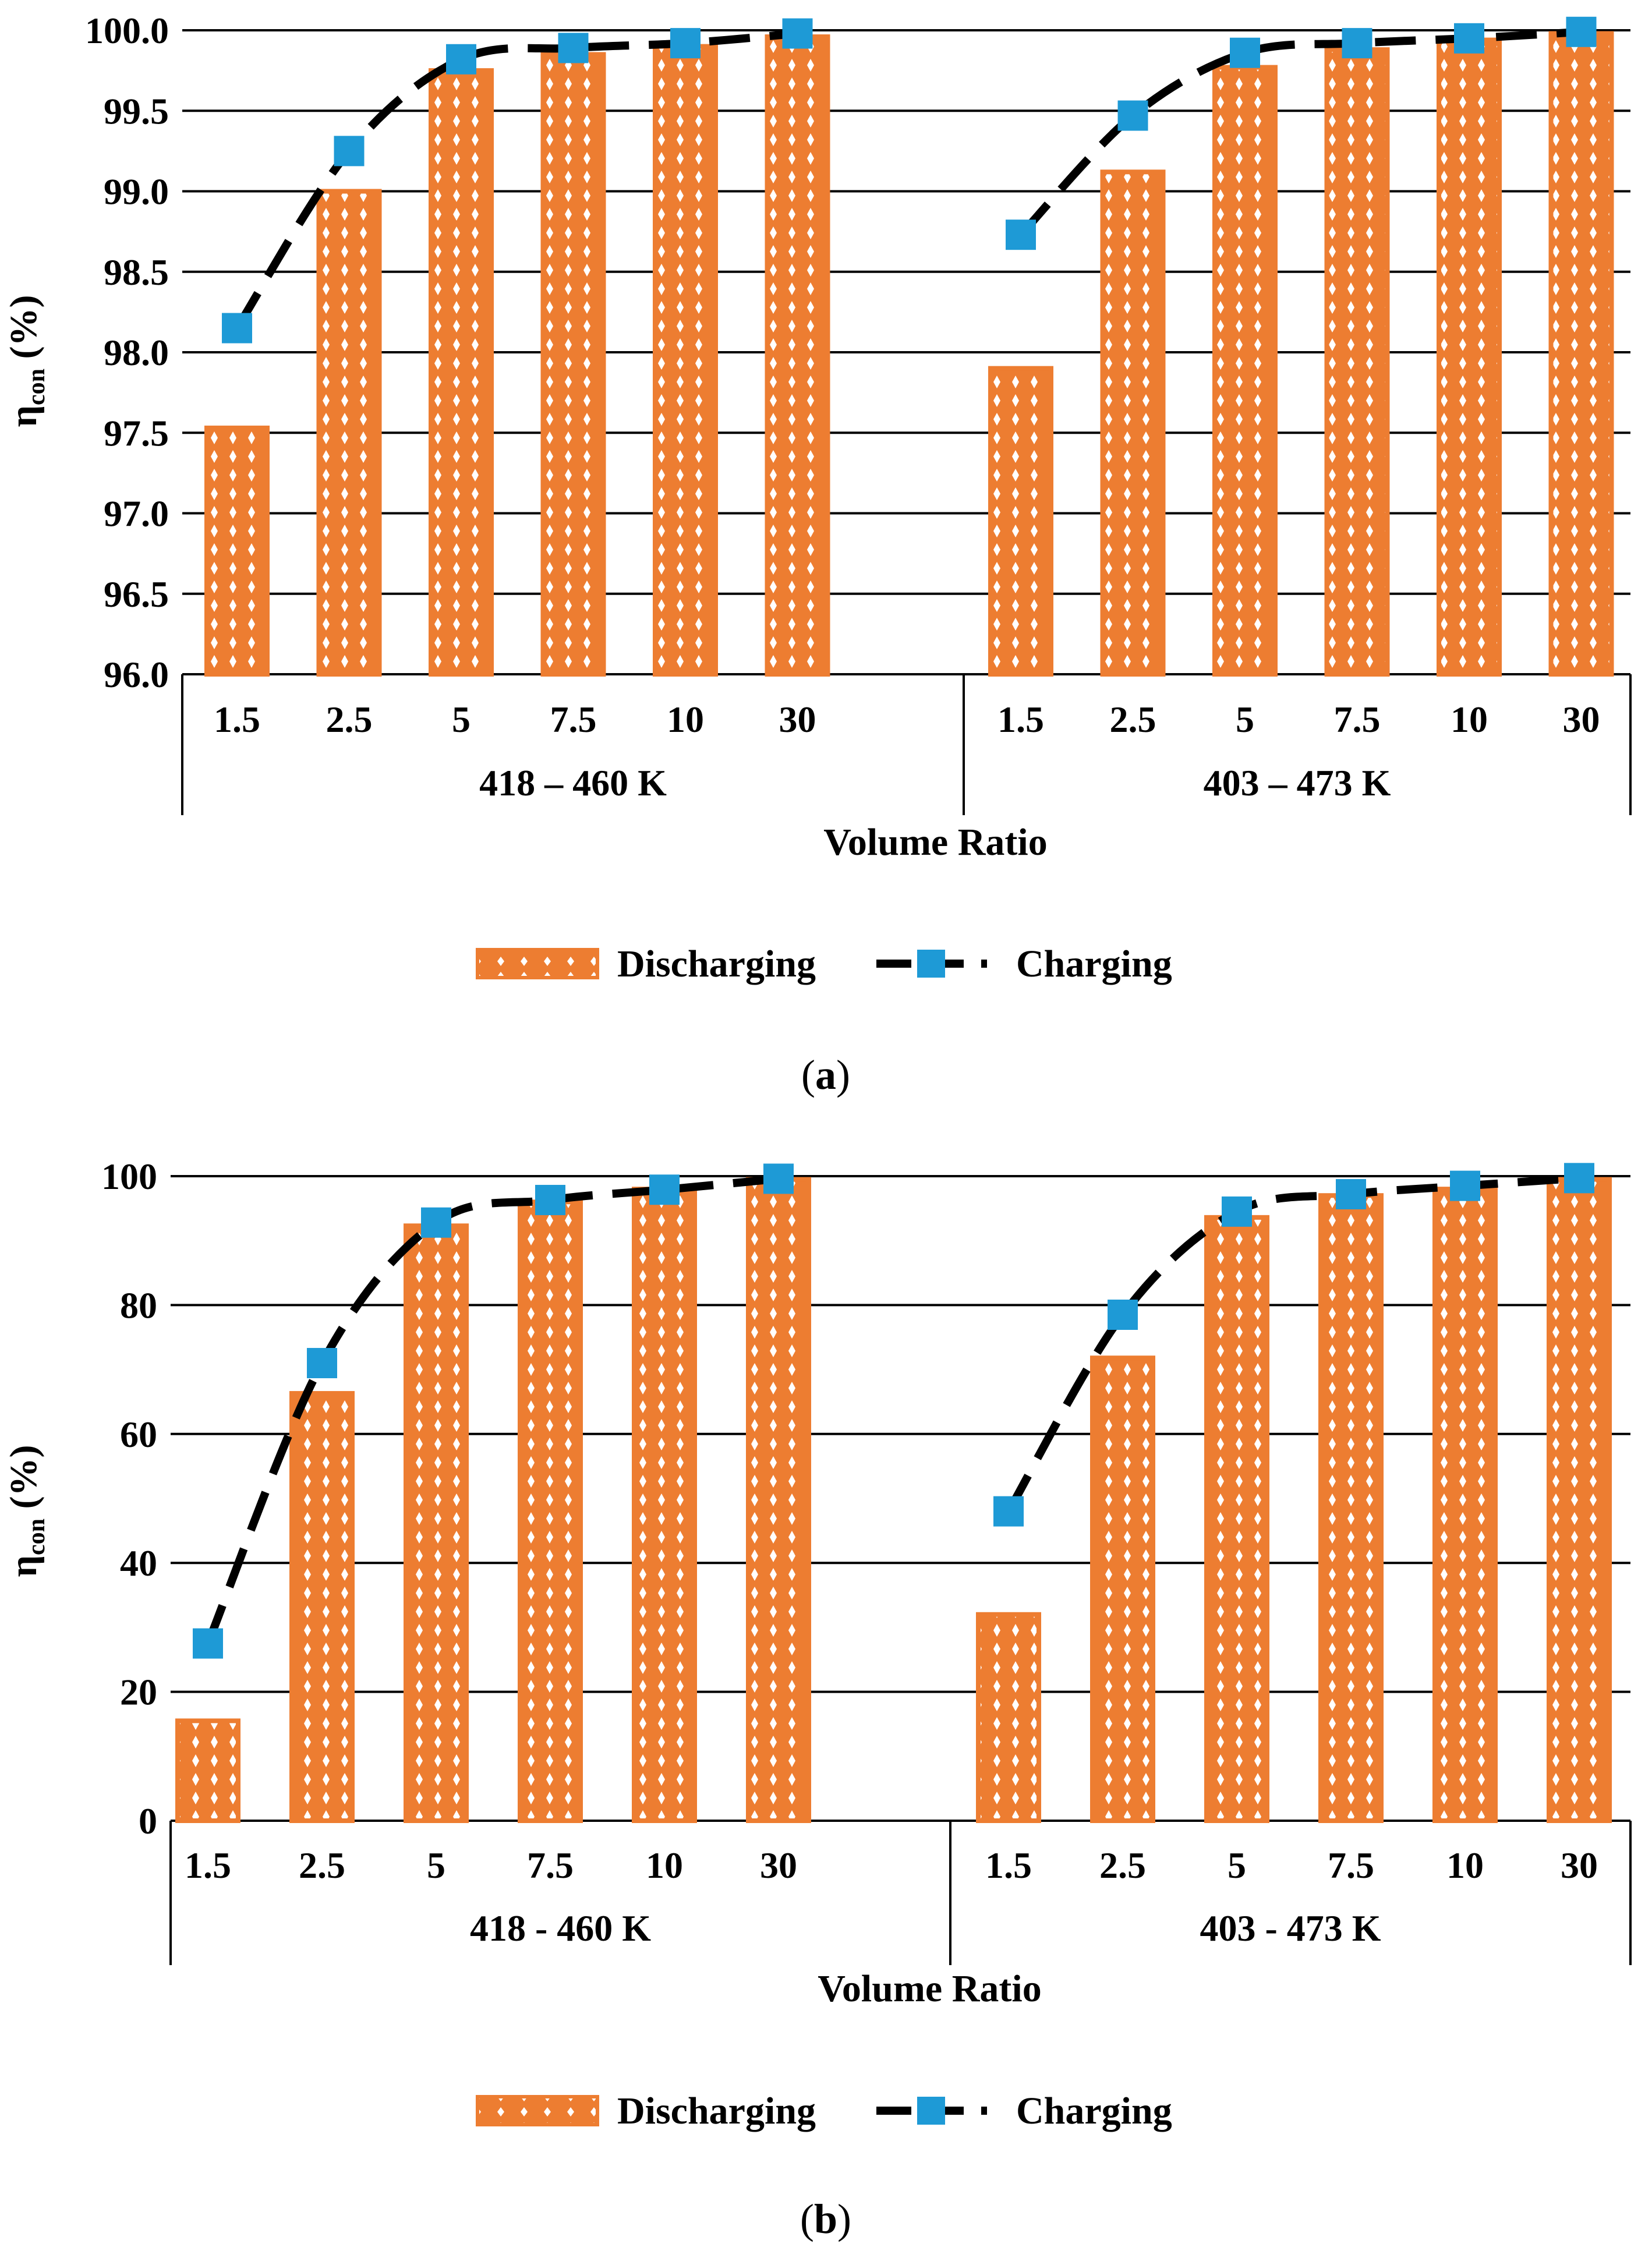 The height and width of the screenshot is (2258, 1652). Describe the element at coordinates (825, 2219) in the screenshot. I see `panel-caption: (b)` at that location.